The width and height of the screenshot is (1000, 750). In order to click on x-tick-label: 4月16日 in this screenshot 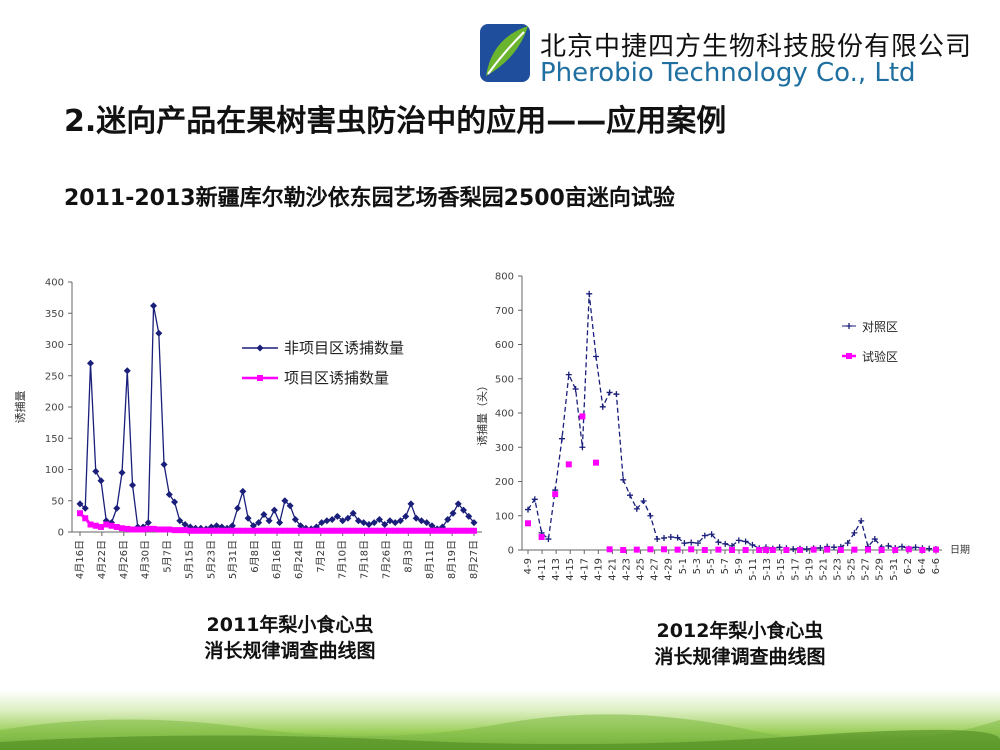, I will do `click(80, 559)`.